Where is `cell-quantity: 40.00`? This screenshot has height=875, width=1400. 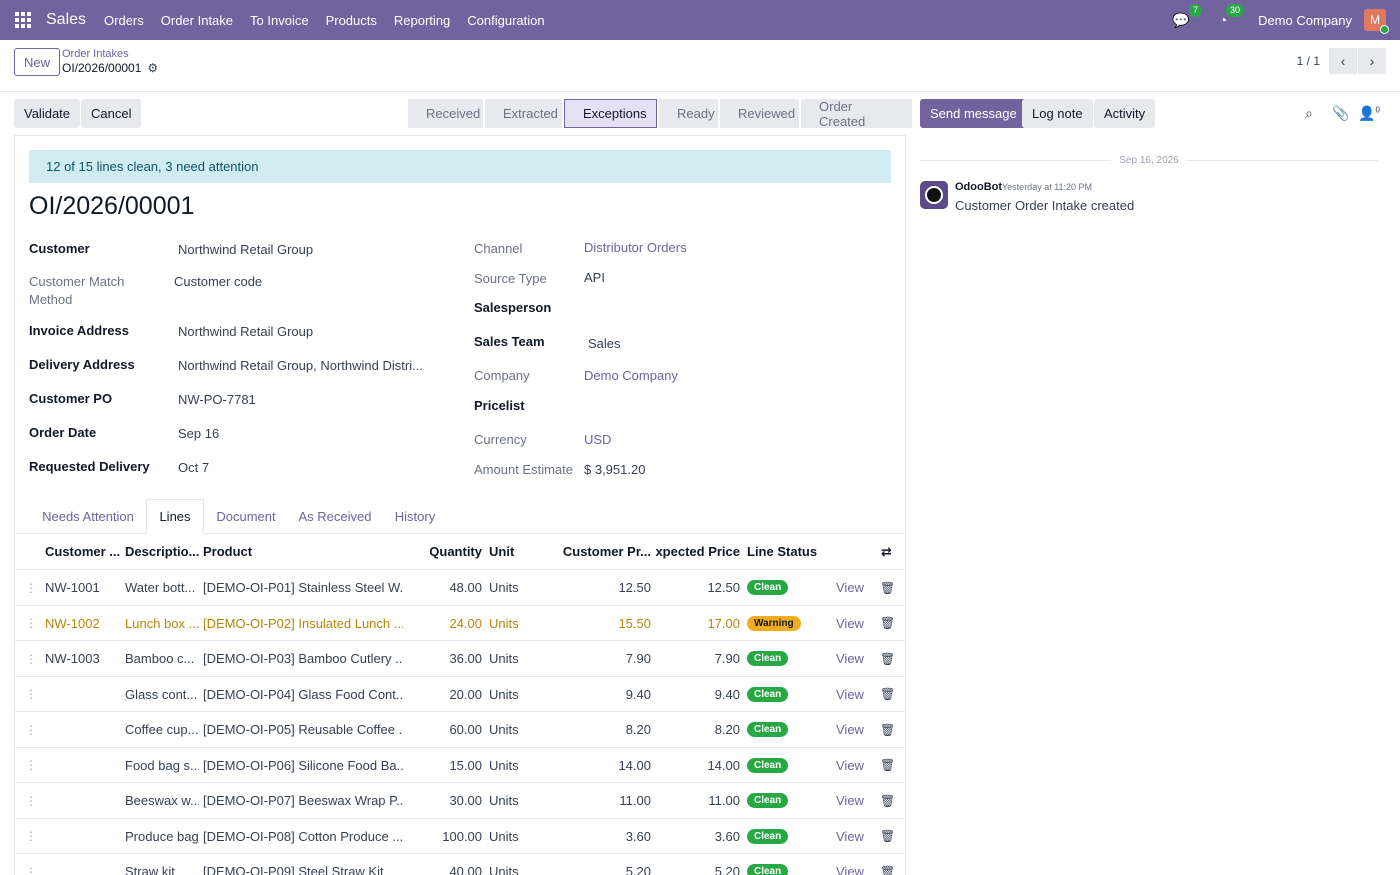
cell-quantity: 40.00 is located at coordinates (465, 869).